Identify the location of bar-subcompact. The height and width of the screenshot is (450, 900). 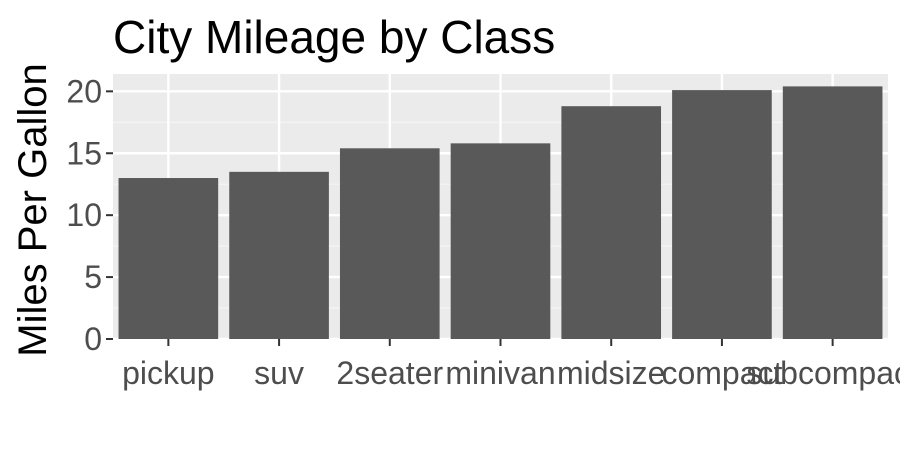
(832, 212).